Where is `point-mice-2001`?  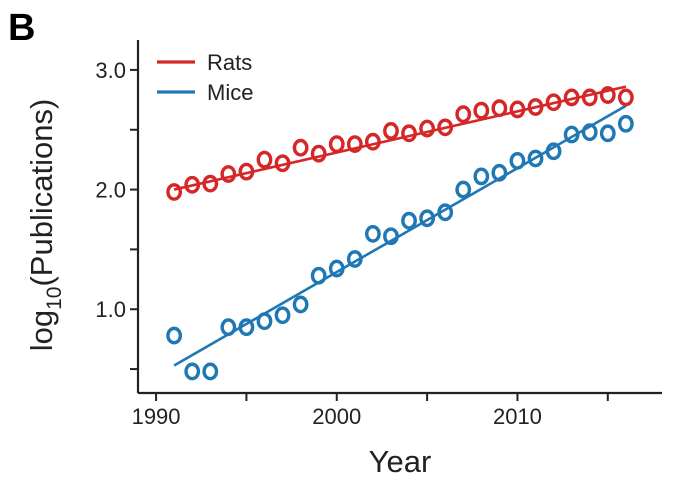 point-mice-2001 is located at coordinates (354, 259).